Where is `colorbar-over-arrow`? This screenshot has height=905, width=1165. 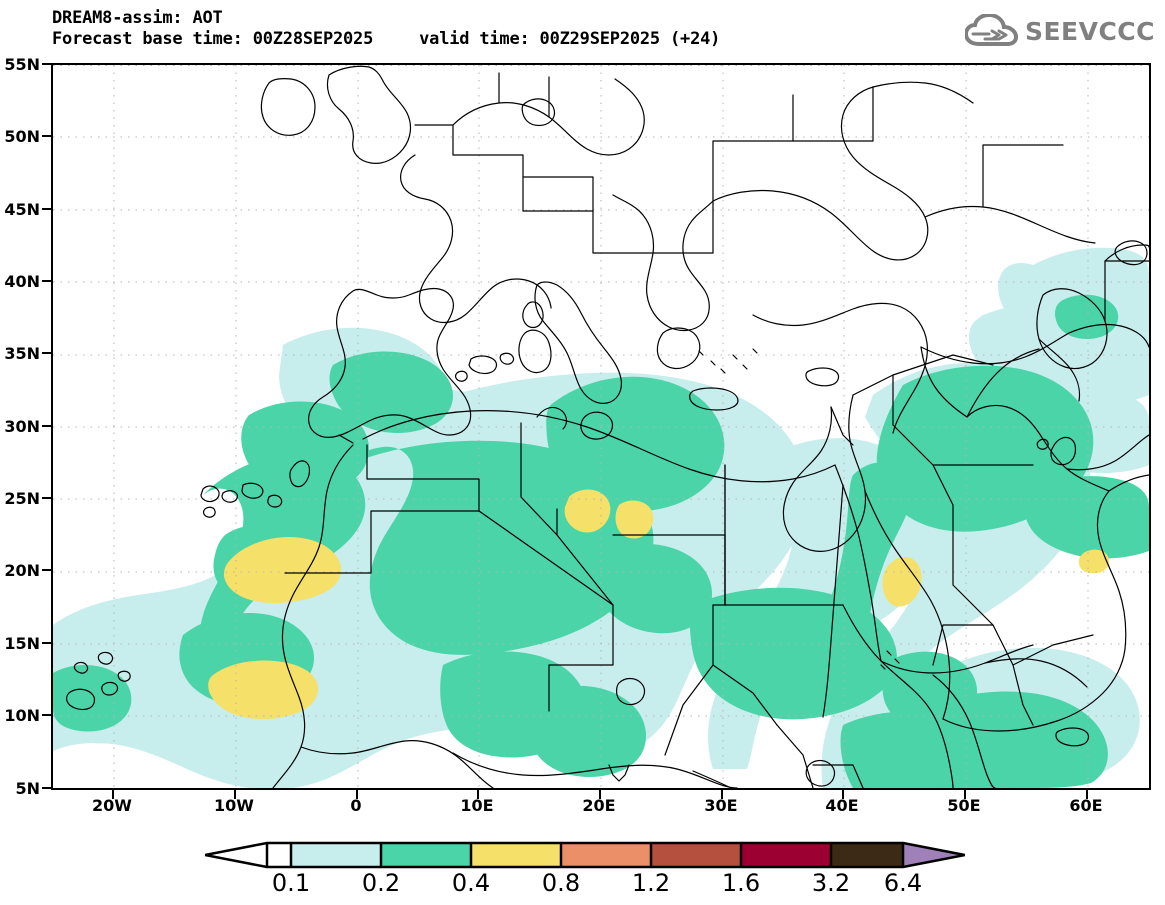
colorbar-over-arrow is located at coordinates (934, 855).